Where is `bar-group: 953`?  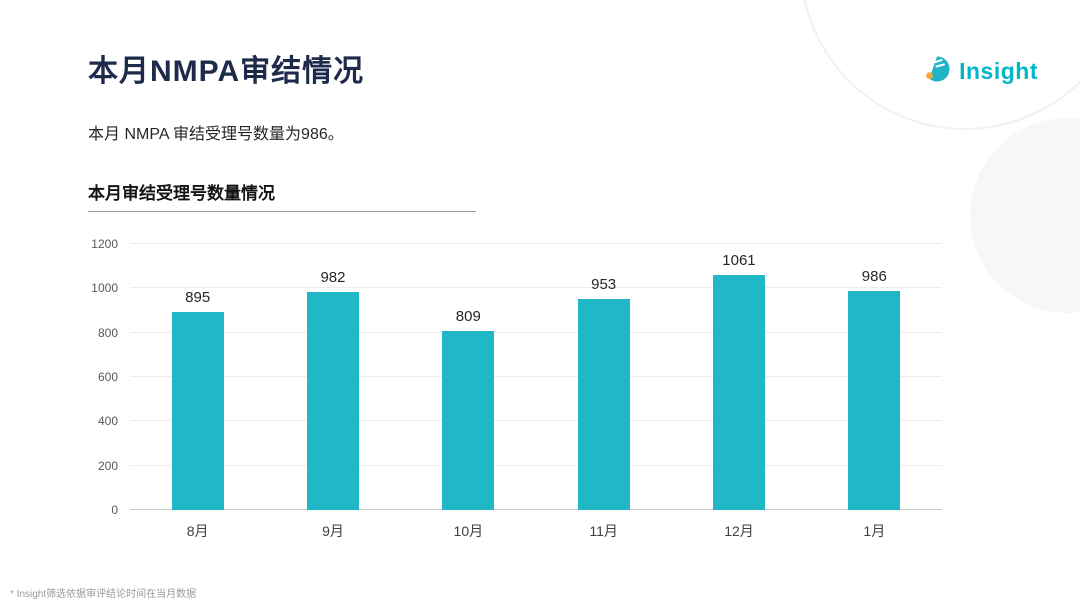 bar-group: 953 is located at coordinates (603, 377).